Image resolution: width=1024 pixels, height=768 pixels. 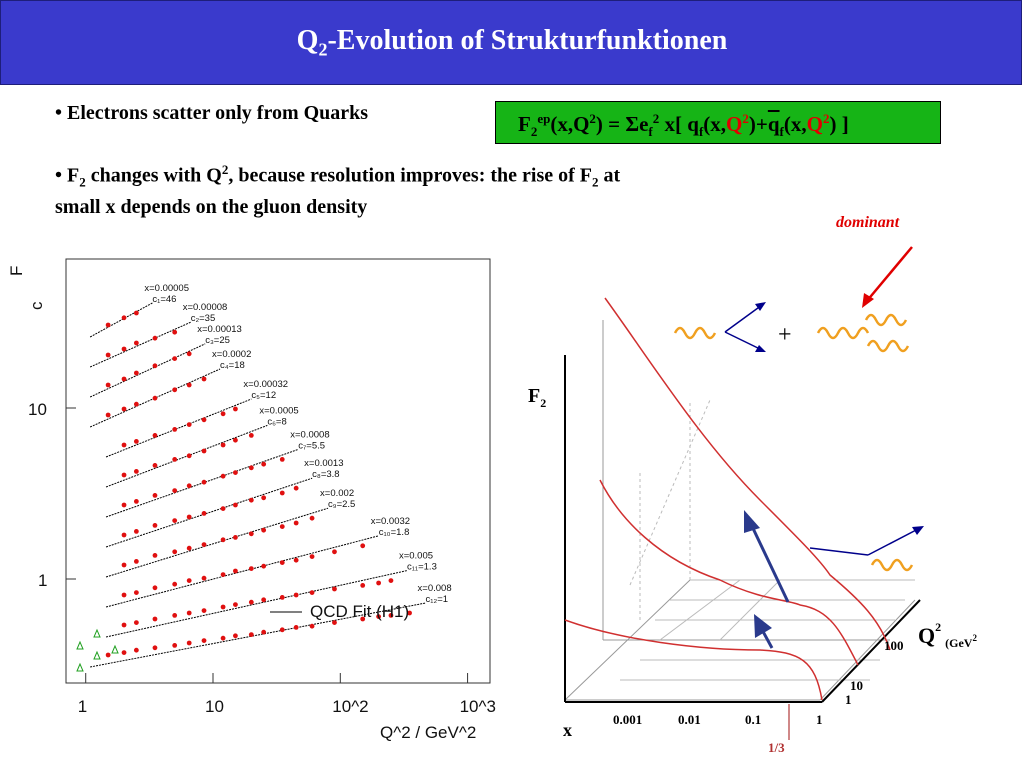 I want to click on bin-x-label: x=0.008, so click(x=435, y=588).